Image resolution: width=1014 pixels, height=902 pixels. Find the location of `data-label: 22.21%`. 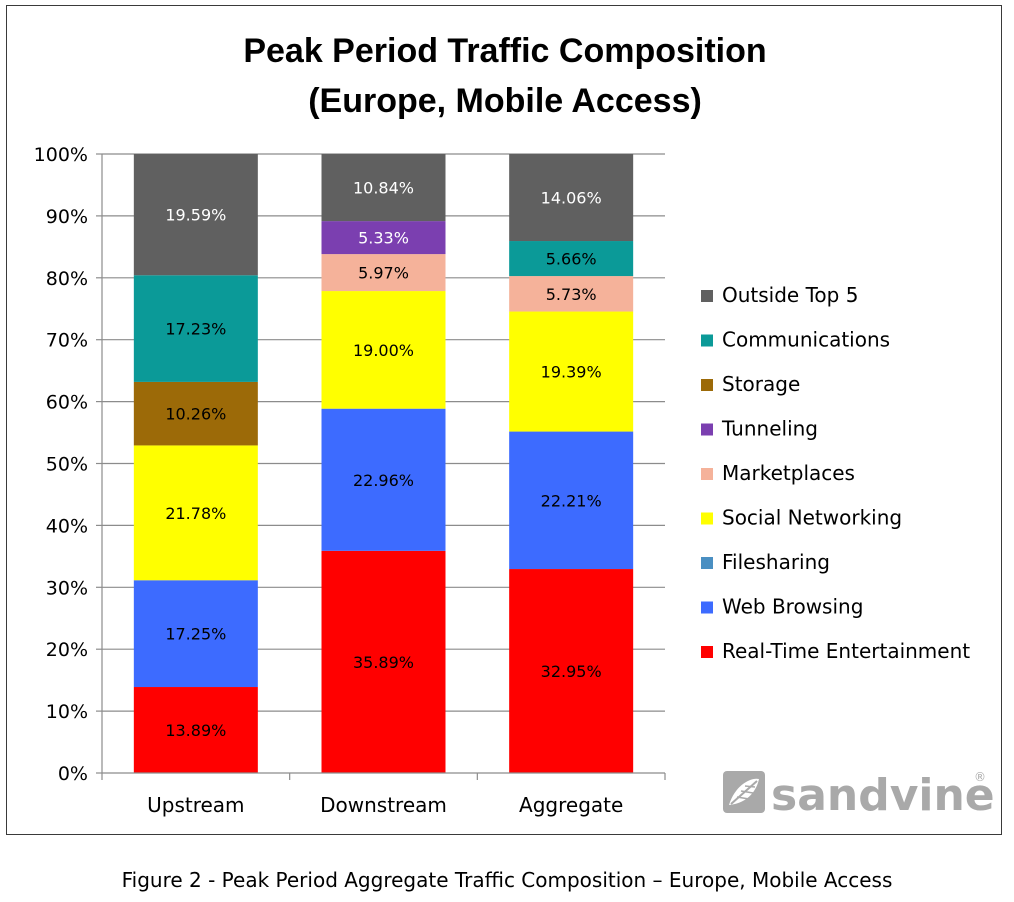

data-label: 22.21% is located at coordinates (571, 500).